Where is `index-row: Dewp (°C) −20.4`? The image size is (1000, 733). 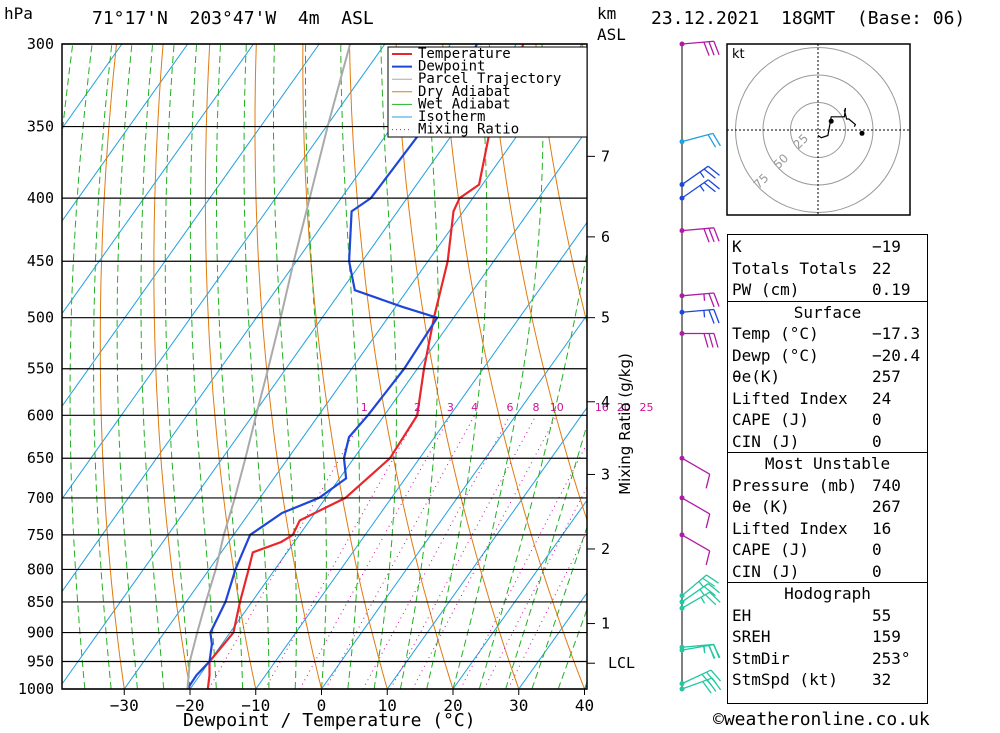 index-row: Dewp (°C) −20.4 is located at coordinates (827, 356).